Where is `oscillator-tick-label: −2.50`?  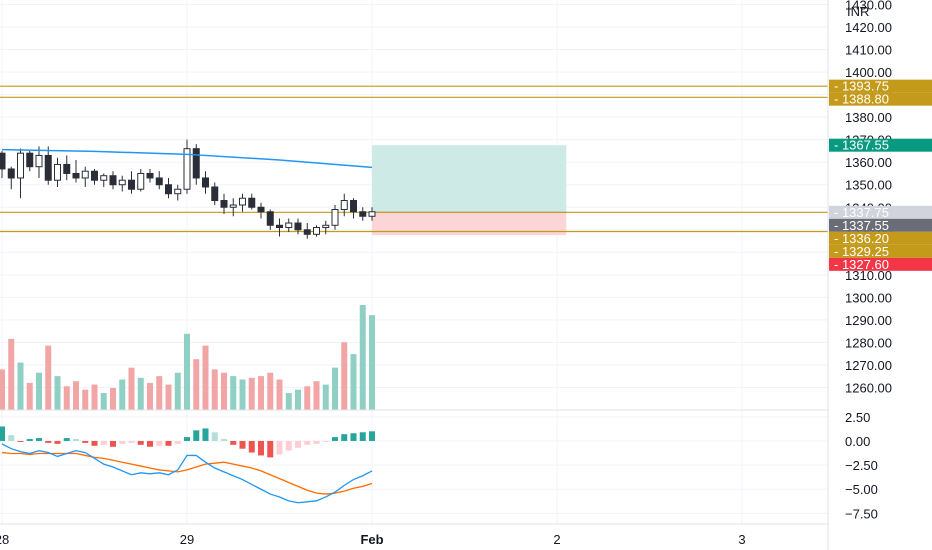 oscillator-tick-label: −2.50 is located at coordinates (861, 465).